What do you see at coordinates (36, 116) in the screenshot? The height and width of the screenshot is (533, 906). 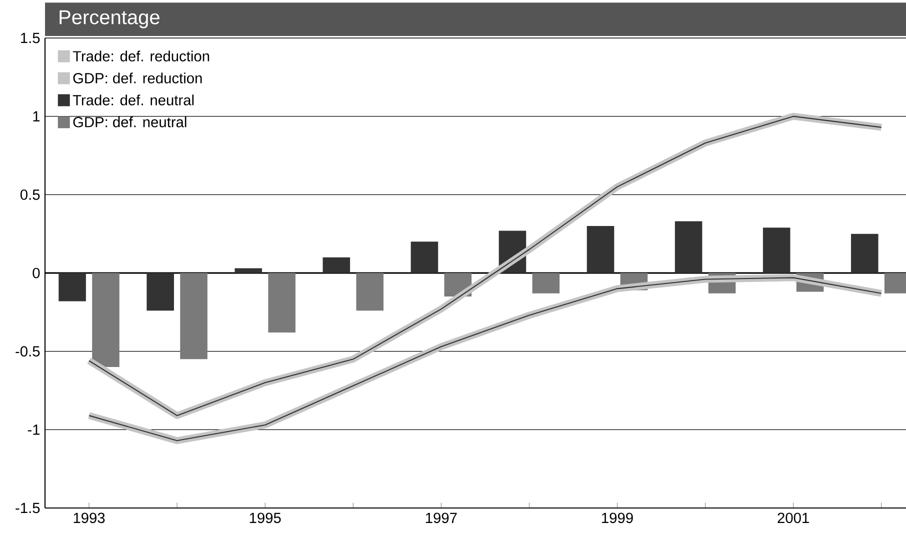 I see `y-tick-label: 1` at bounding box center [36, 116].